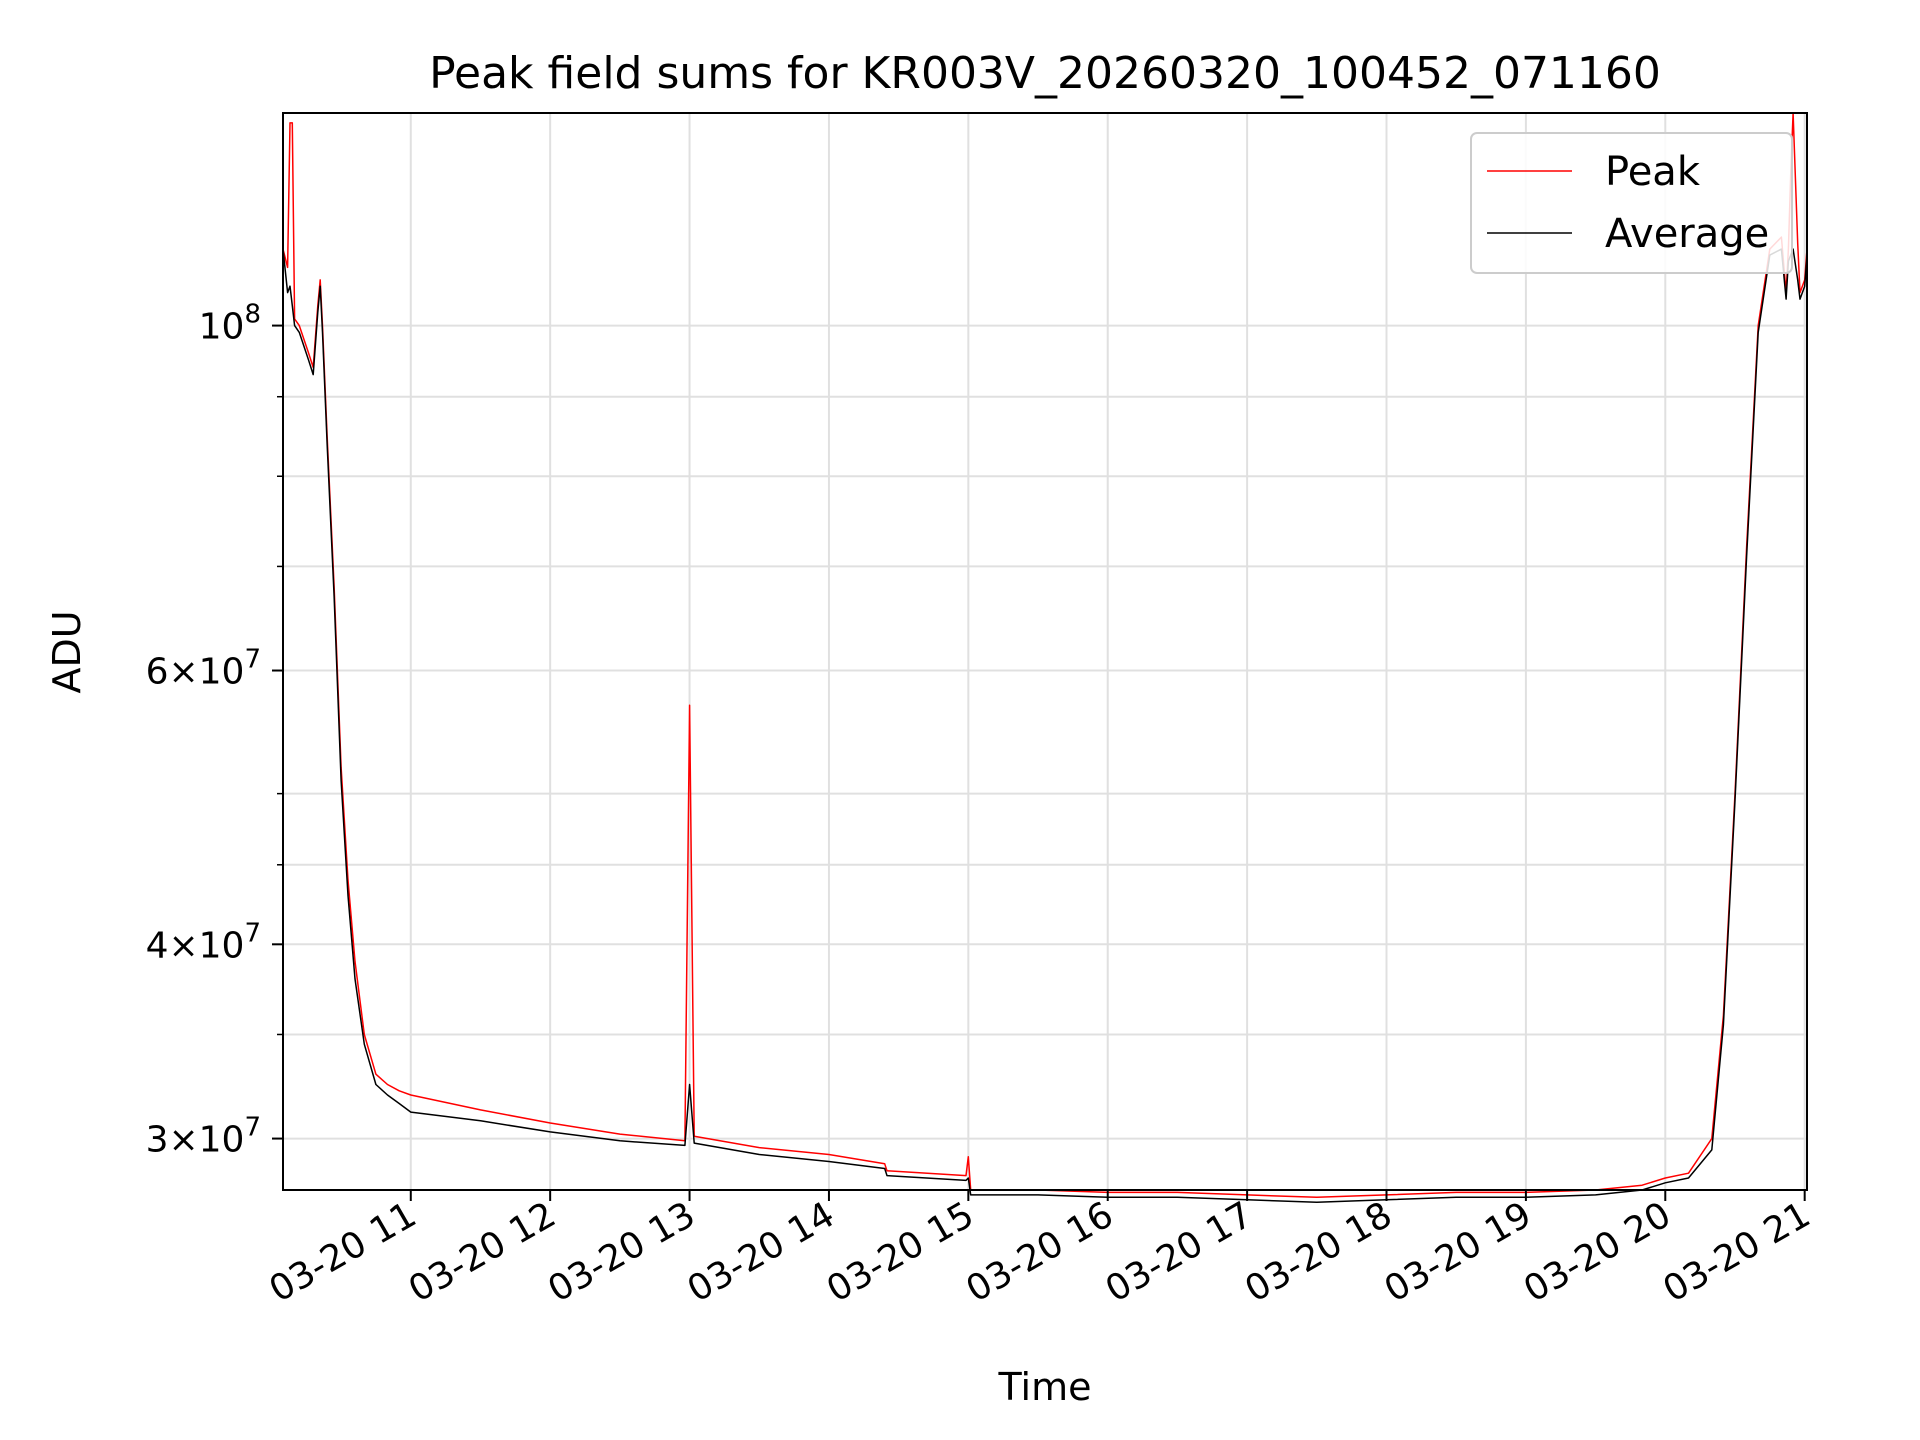 This screenshot has height=1440, width=1920. Describe the element at coordinates (1045, 1387) in the screenshot. I see `x-axis-label: Time` at that location.